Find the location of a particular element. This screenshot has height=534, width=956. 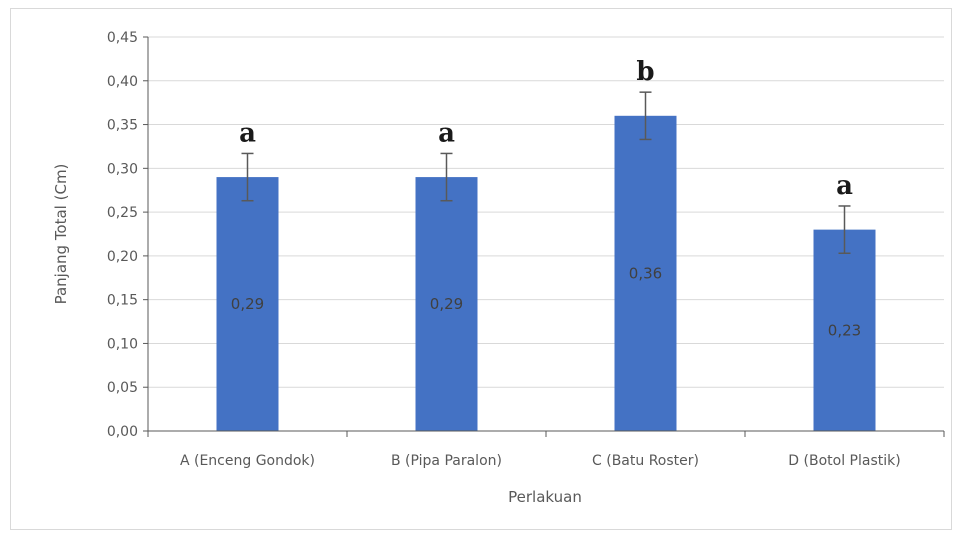

y-tick-label: 0,00 is located at coordinates (122, 432).